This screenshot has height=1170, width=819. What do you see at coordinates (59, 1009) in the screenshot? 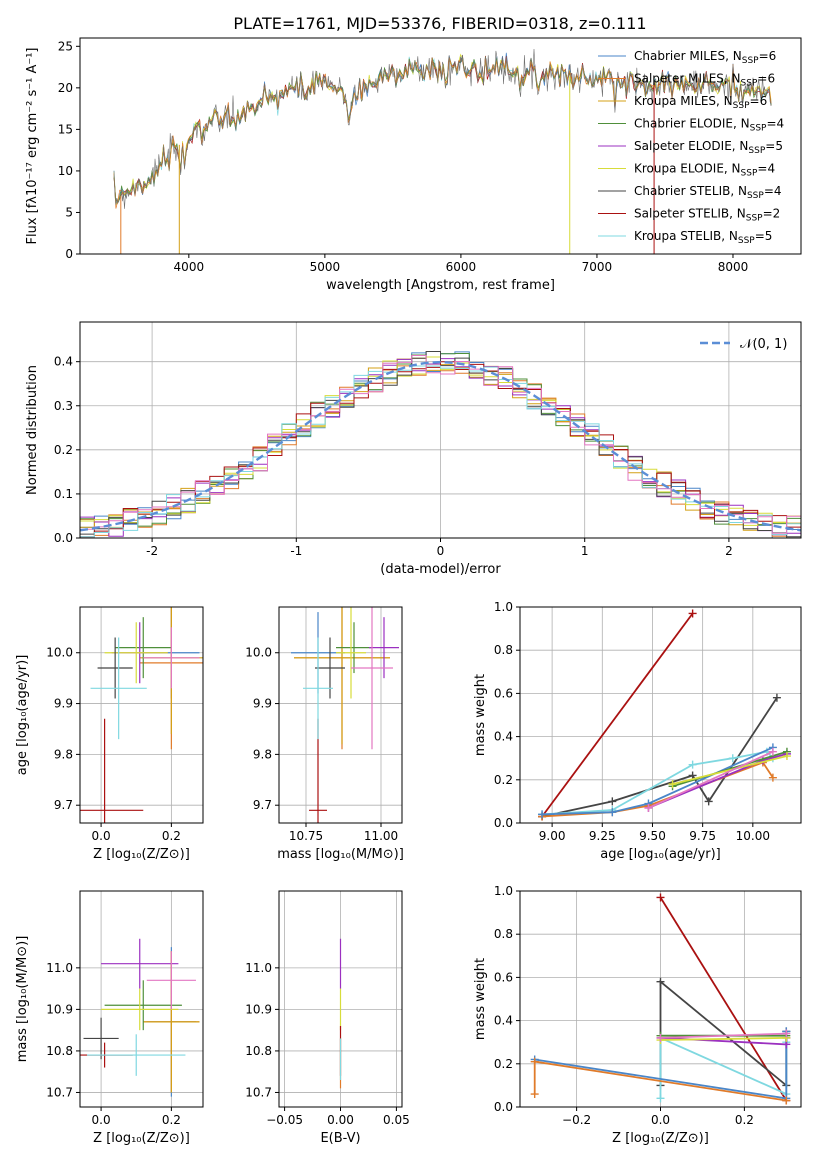
I see `y-tick-label: 10.9` at bounding box center [59, 1009].